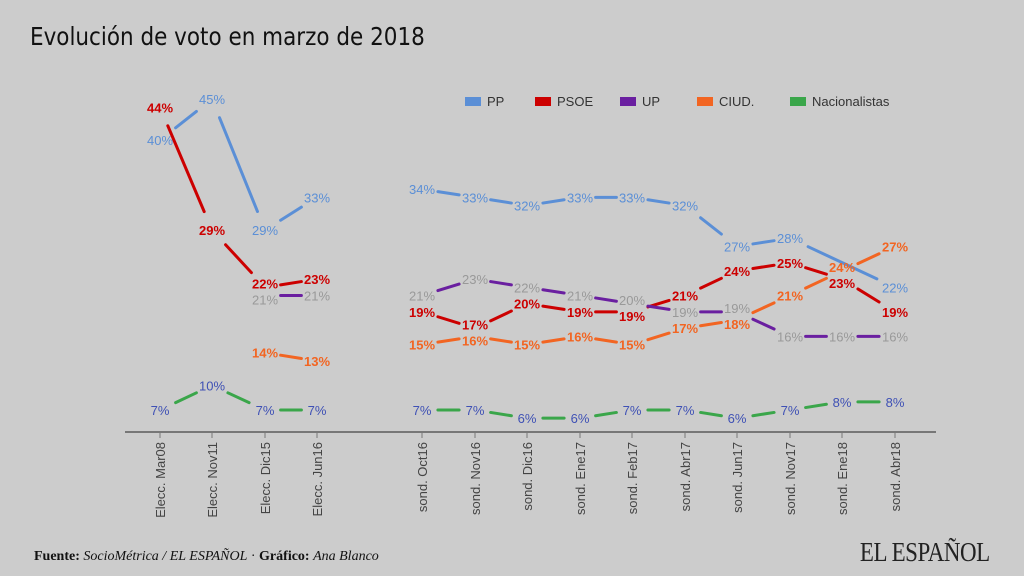 This screenshot has height=576, width=1024. Describe the element at coordinates (160, 480) in the screenshot. I see `x-tick-label: Elecc. Mar08` at that location.